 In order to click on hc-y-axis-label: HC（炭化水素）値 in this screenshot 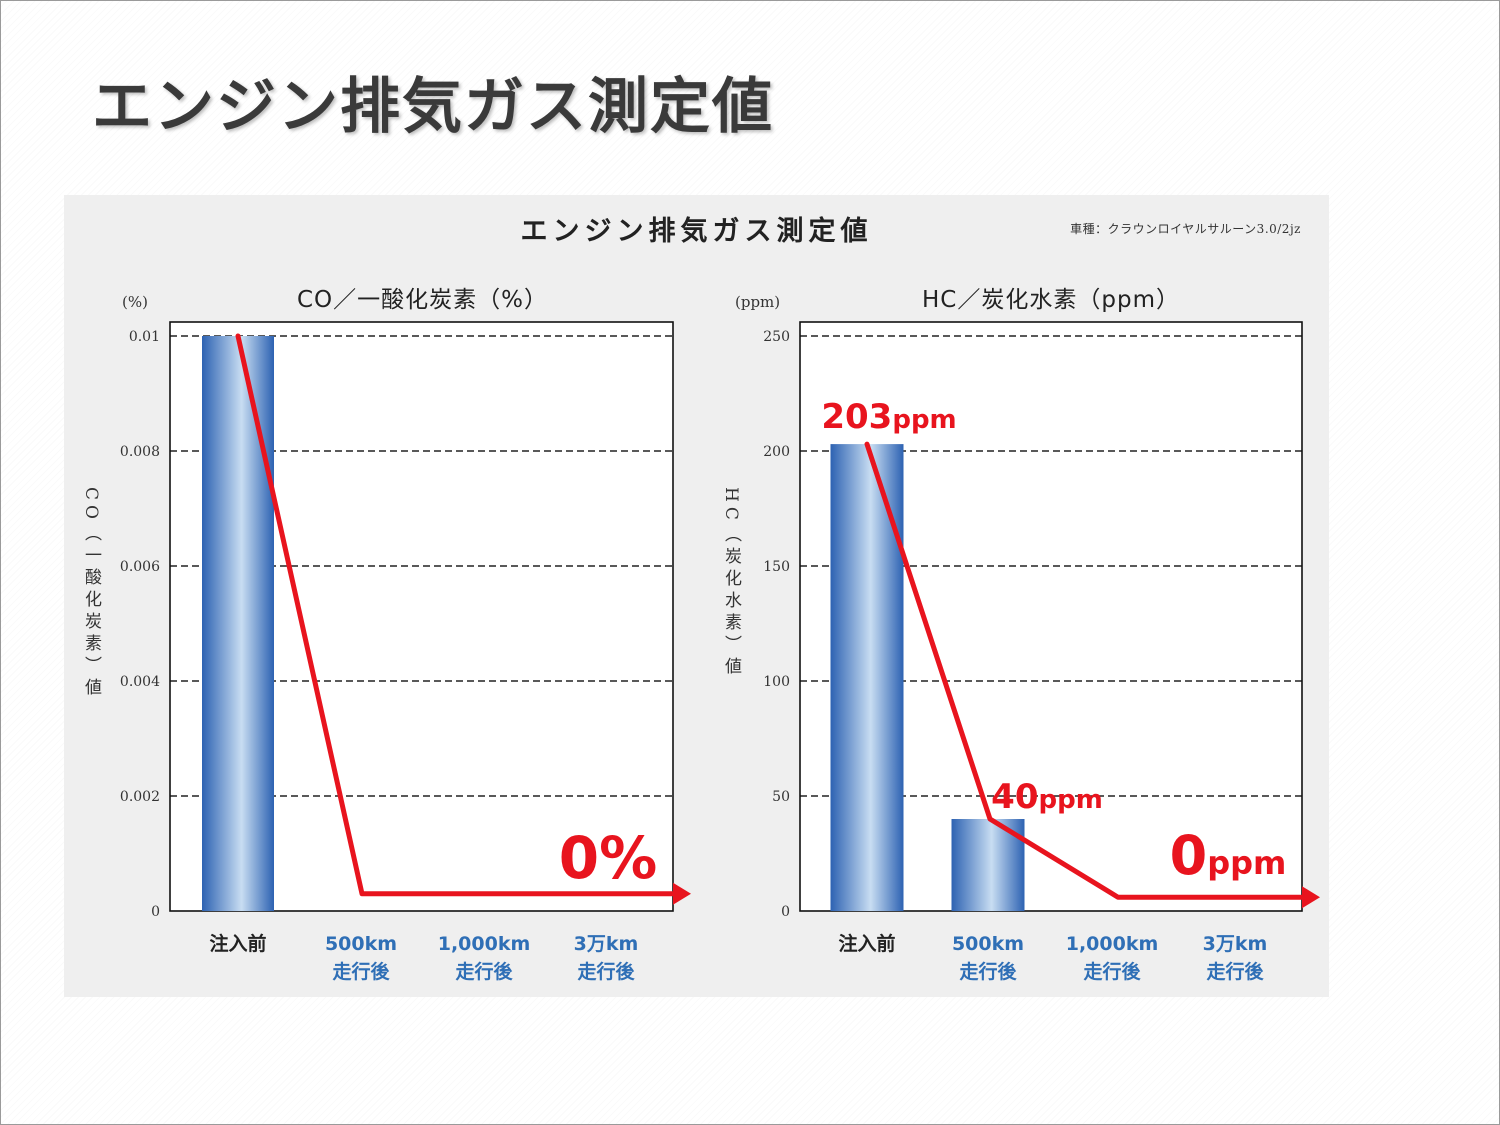, I will do `click(731, 583)`.